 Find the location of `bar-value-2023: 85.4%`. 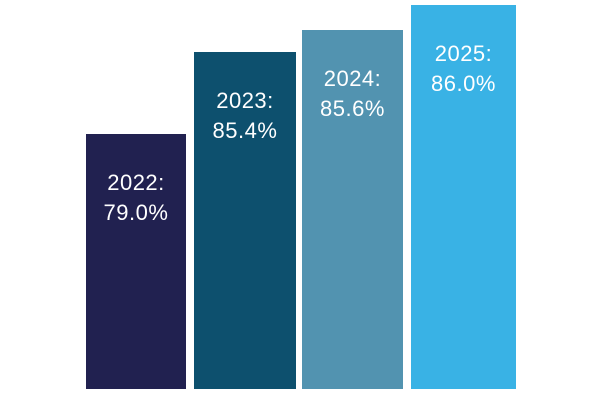

bar-value-2023: 85.4% is located at coordinates (245, 130).